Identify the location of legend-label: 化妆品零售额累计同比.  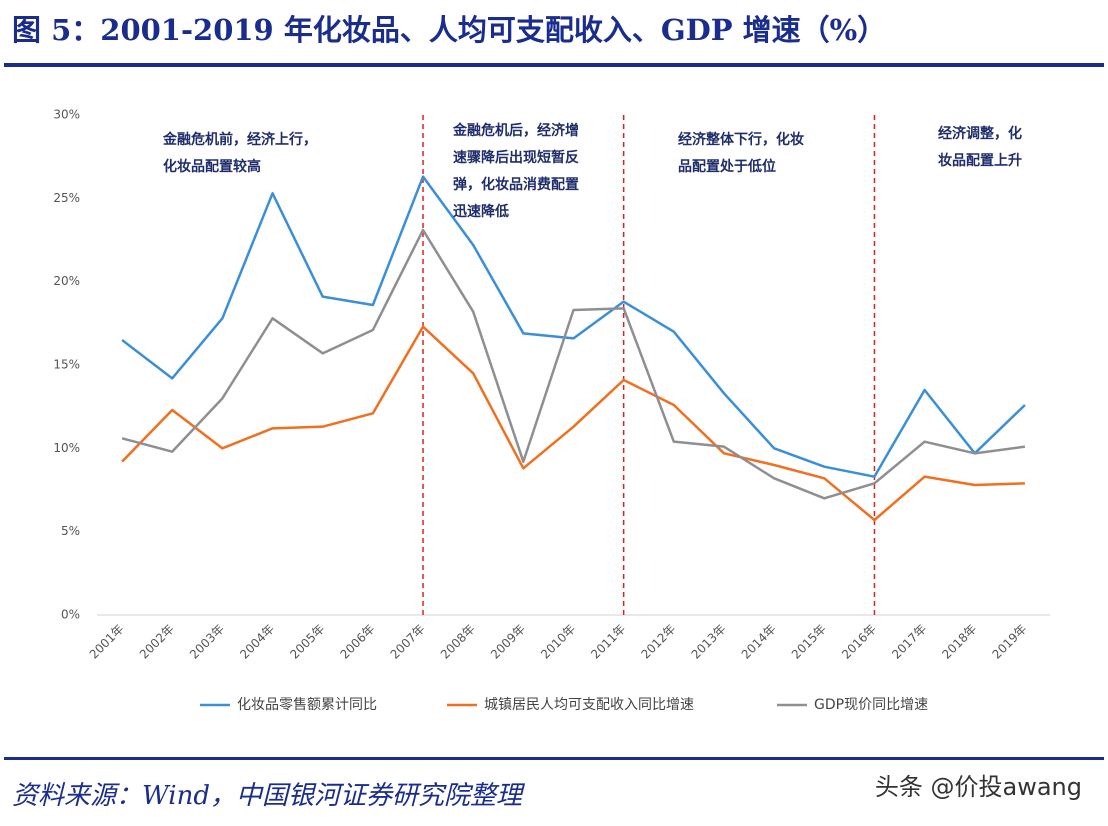
(307, 705).